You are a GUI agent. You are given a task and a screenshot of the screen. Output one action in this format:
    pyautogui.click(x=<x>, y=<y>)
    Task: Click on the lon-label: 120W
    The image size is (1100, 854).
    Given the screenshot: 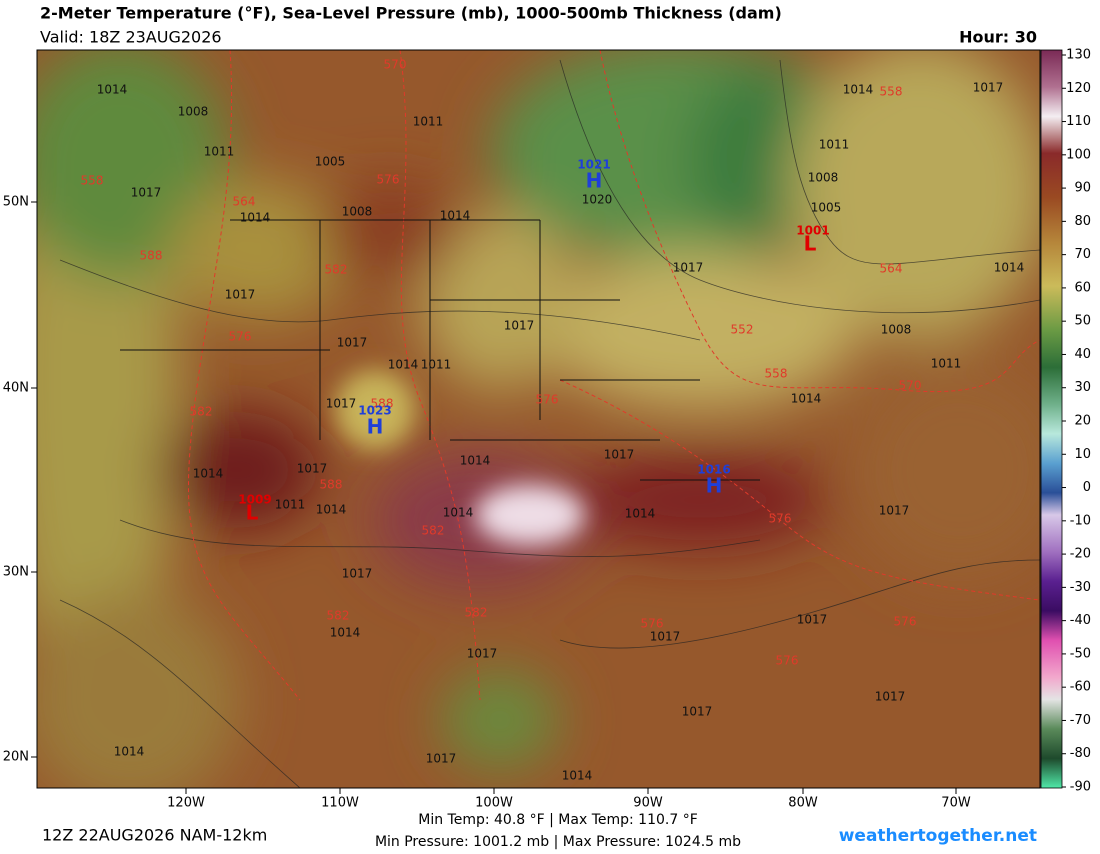 What is the action you would take?
    pyautogui.click(x=186, y=803)
    